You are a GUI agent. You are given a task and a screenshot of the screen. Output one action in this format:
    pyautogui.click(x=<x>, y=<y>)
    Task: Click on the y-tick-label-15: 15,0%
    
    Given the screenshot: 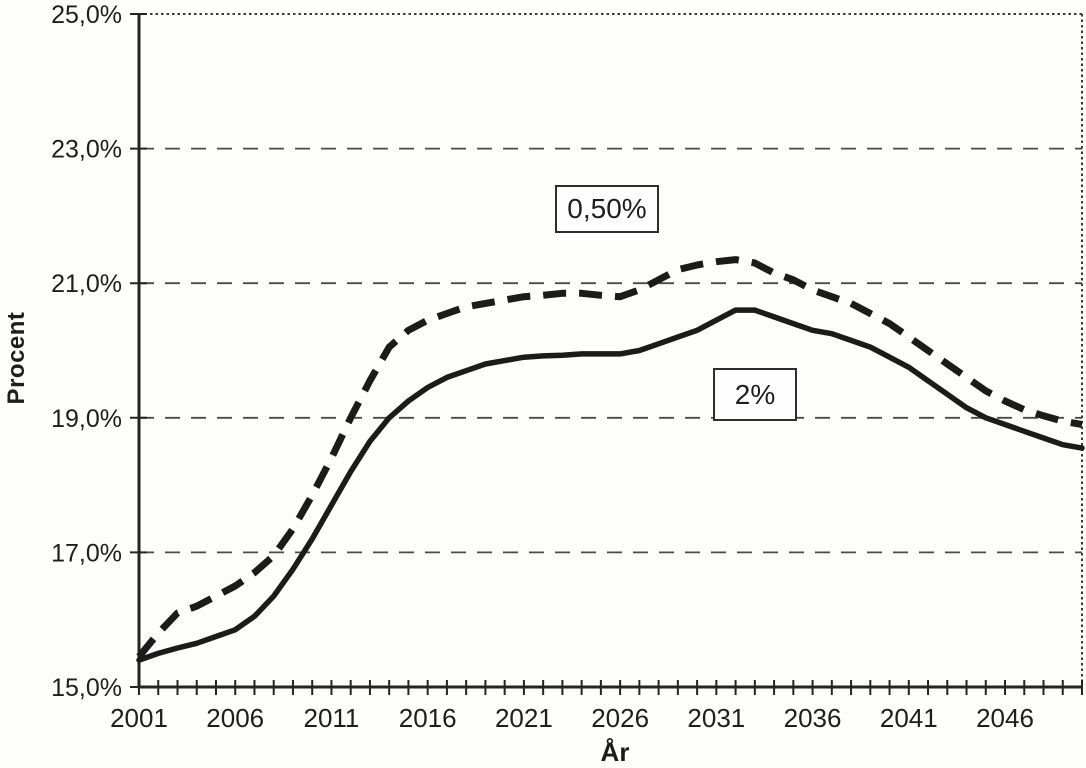 What is the action you would take?
    pyautogui.click(x=86, y=688)
    